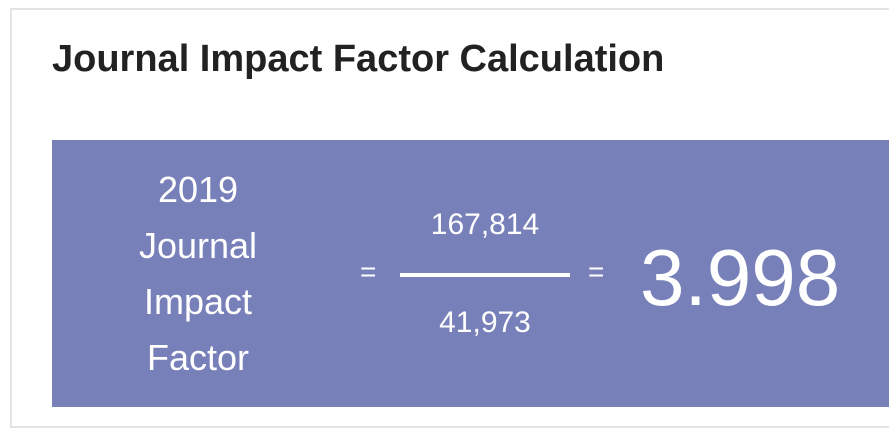 The image size is (889, 428). What do you see at coordinates (485, 322) in the screenshot?
I see `denominator: 41,973` at bounding box center [485, 322].